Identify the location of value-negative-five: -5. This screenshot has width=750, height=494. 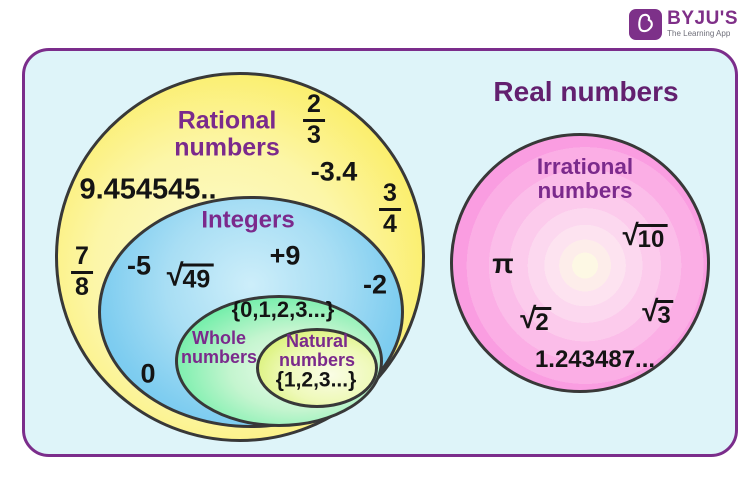
(139, 265).